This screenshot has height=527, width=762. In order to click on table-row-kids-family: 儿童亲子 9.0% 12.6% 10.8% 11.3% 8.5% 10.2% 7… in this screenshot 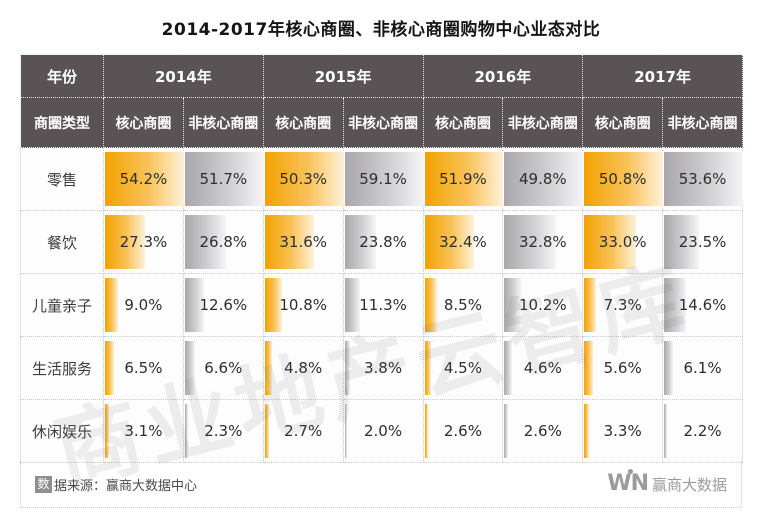, I will do `click(381, 305)`.